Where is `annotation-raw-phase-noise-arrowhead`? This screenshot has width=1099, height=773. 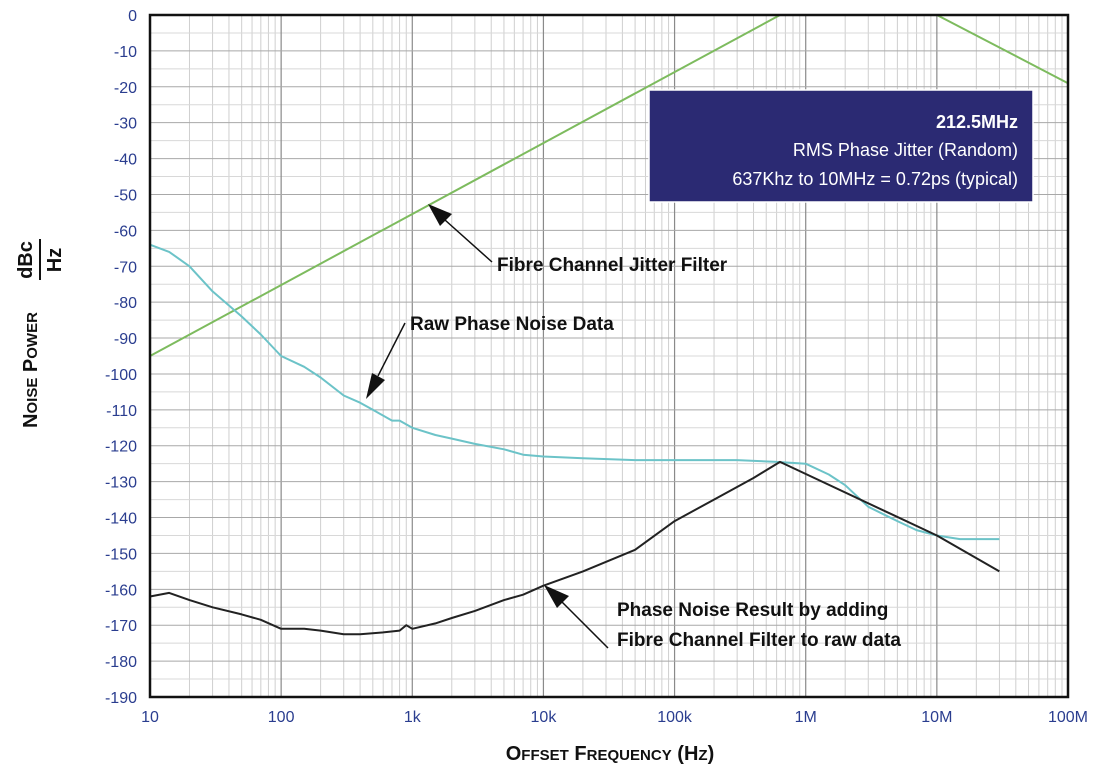
annotation-raw-phase-noise-arrowhead is located at coordinates (375, 386).